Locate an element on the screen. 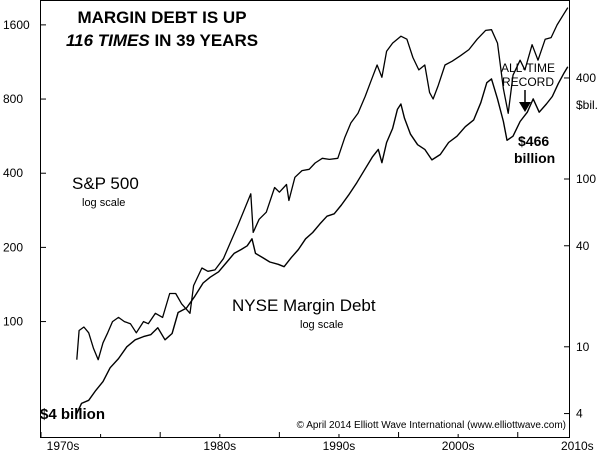  right-axis-ticks: 400 100 40 10 4 is located at coordinates (580, 246).